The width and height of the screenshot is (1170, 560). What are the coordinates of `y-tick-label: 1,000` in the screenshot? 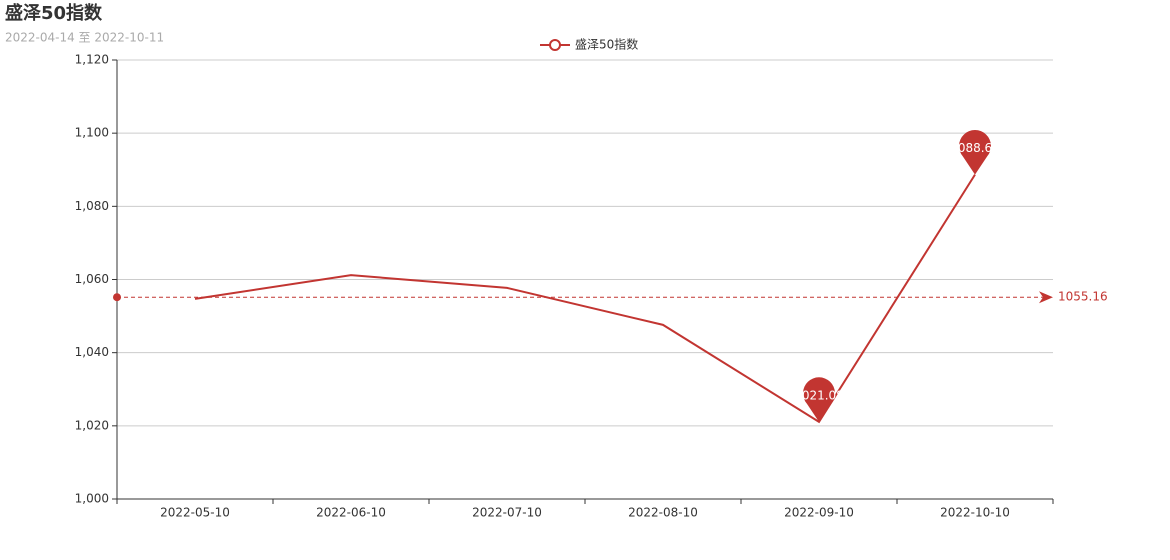 It's located at (92, 499).